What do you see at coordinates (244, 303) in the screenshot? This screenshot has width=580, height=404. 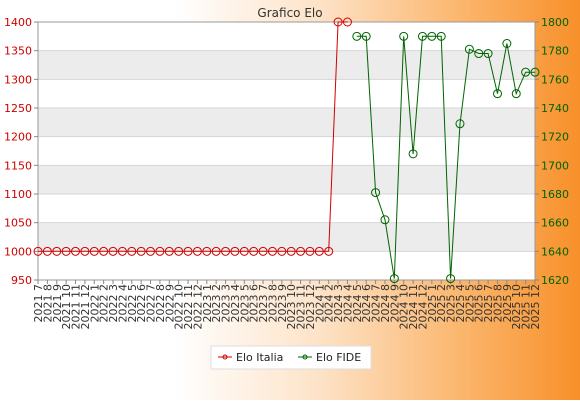 I see `x-tick-label: 2023 5` at bounding box center [244, 303].